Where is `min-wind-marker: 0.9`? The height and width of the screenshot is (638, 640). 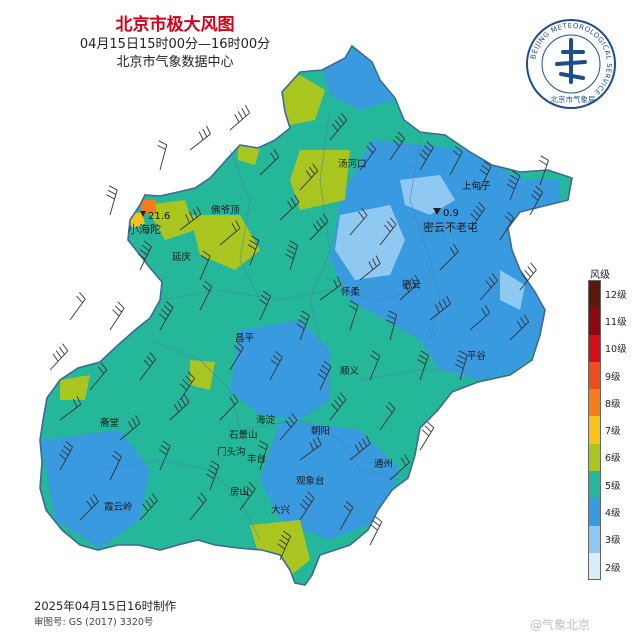
min-wind-marker: 0.9 is located at coordinates (446, 213).